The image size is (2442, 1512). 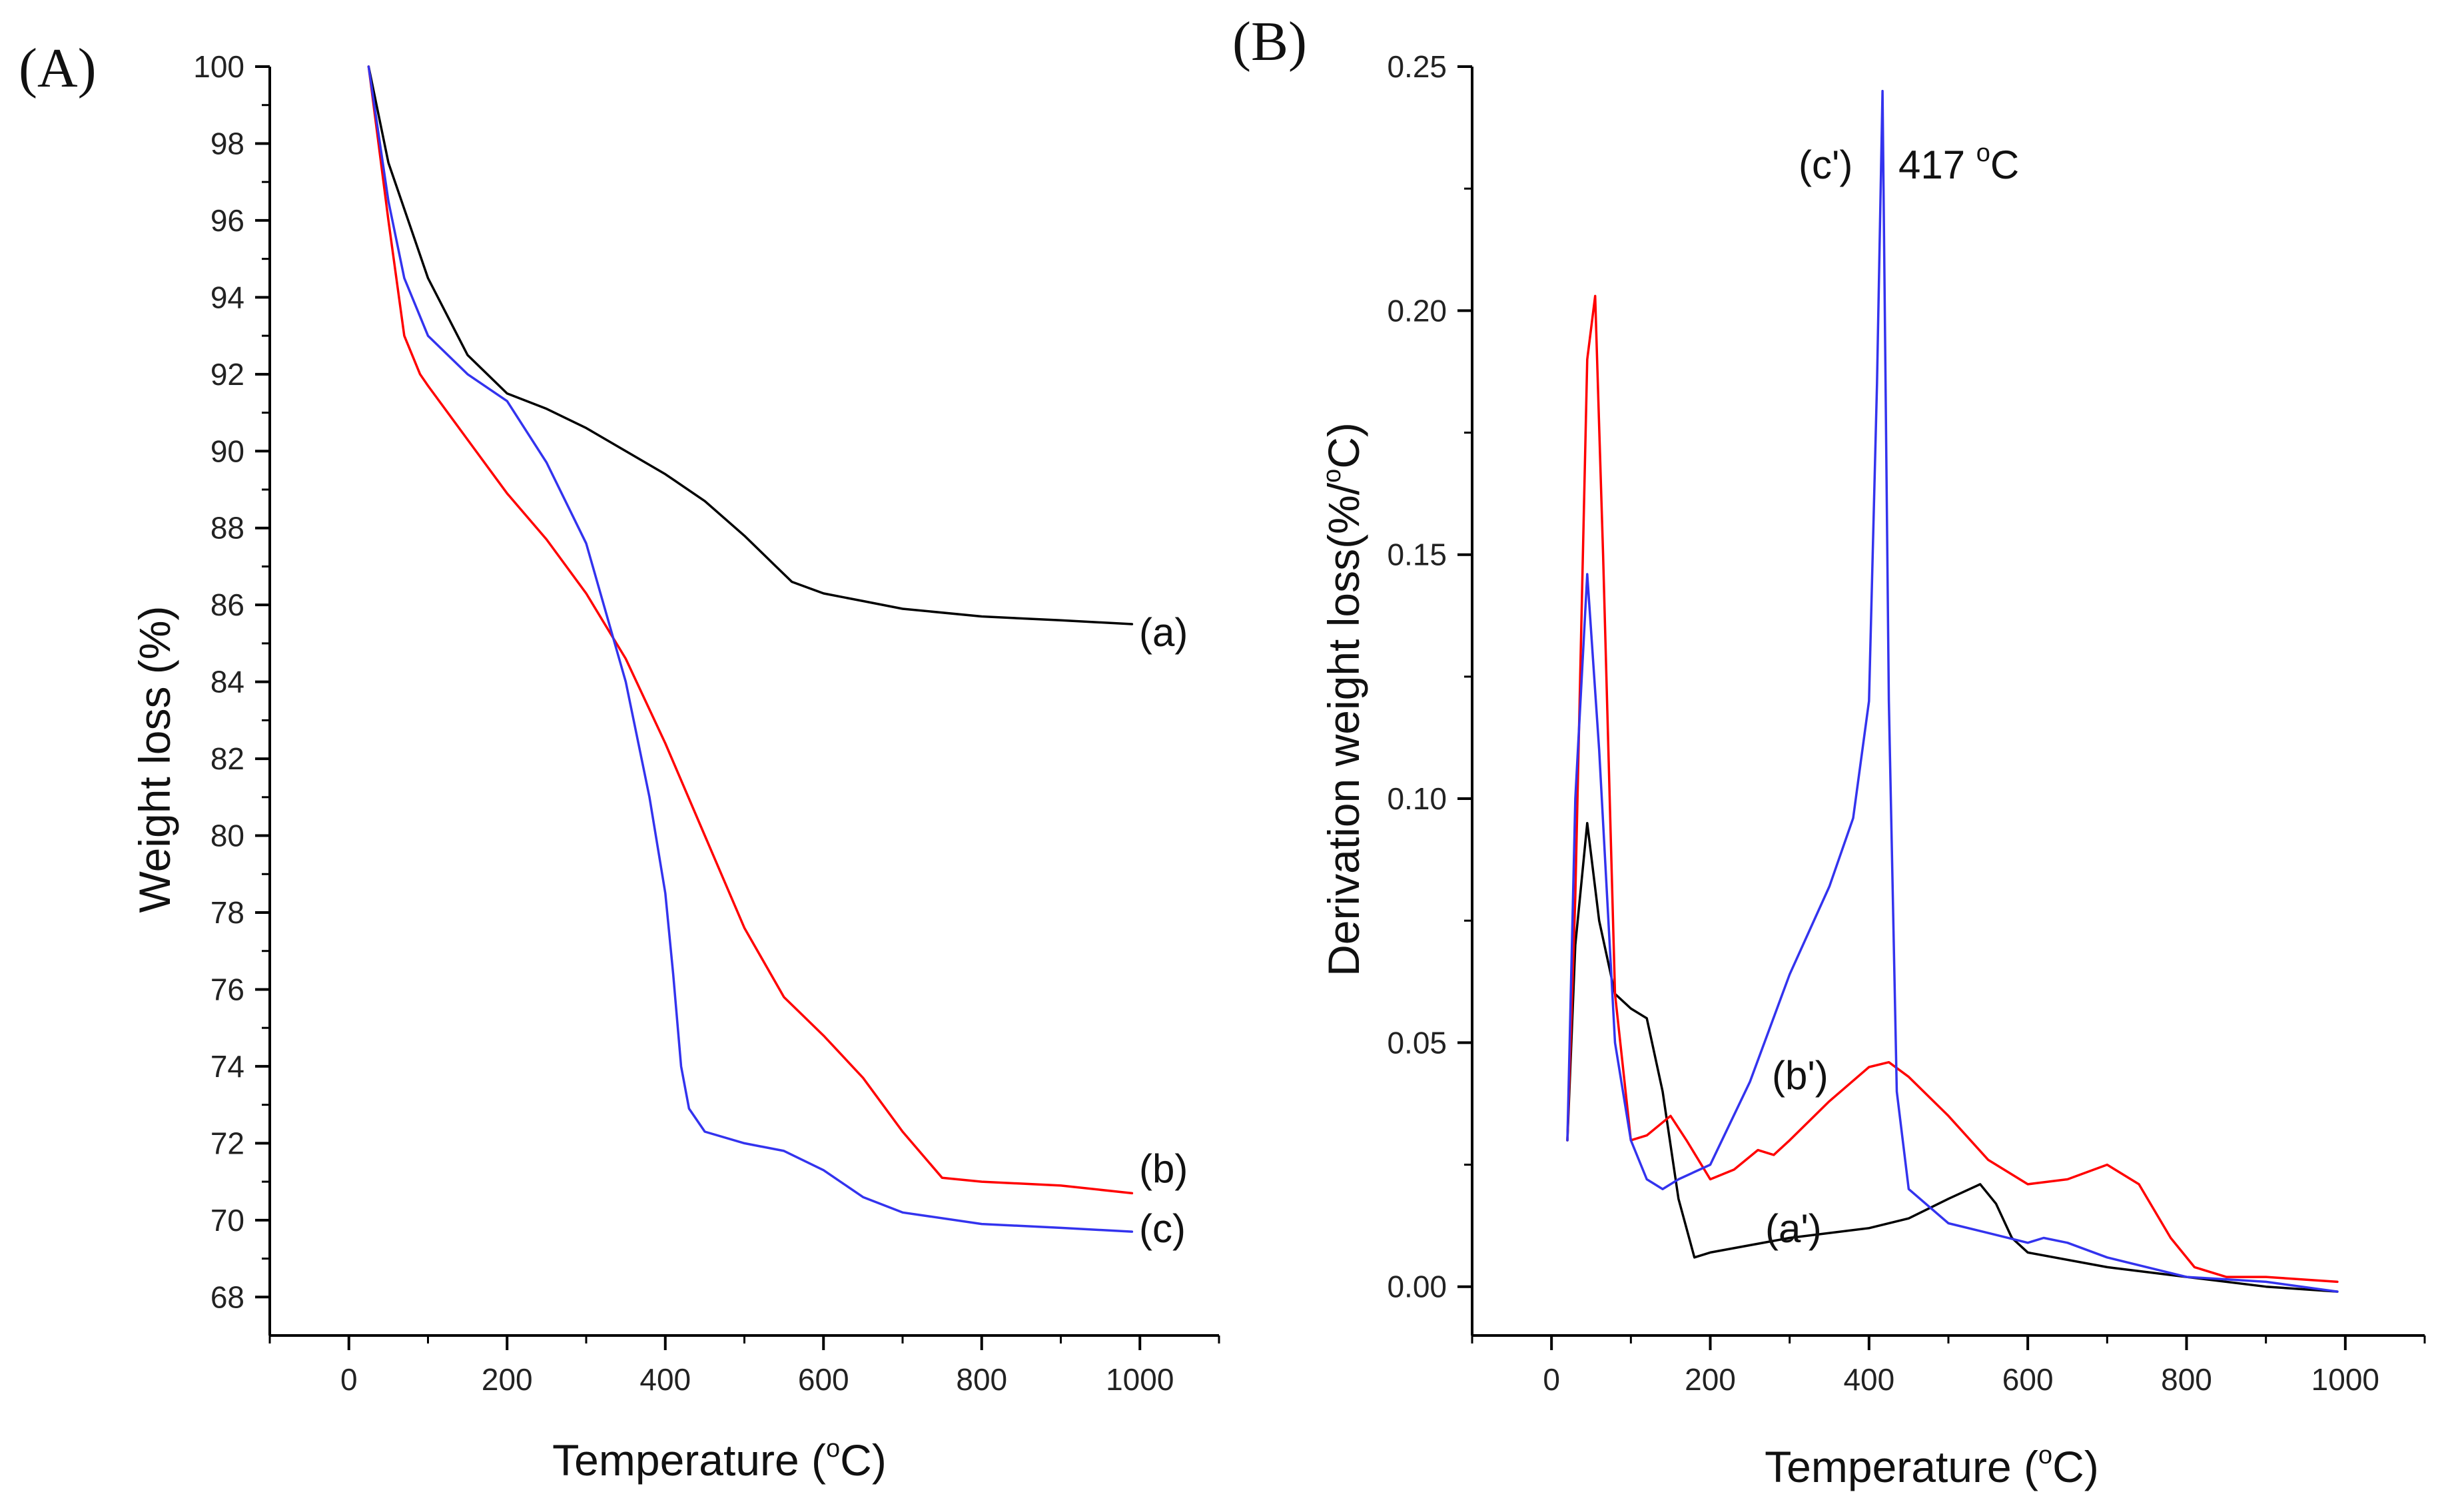 I want to click on panel-a-y-axis-title: Weight loss (%), so click(x=154, y=760).